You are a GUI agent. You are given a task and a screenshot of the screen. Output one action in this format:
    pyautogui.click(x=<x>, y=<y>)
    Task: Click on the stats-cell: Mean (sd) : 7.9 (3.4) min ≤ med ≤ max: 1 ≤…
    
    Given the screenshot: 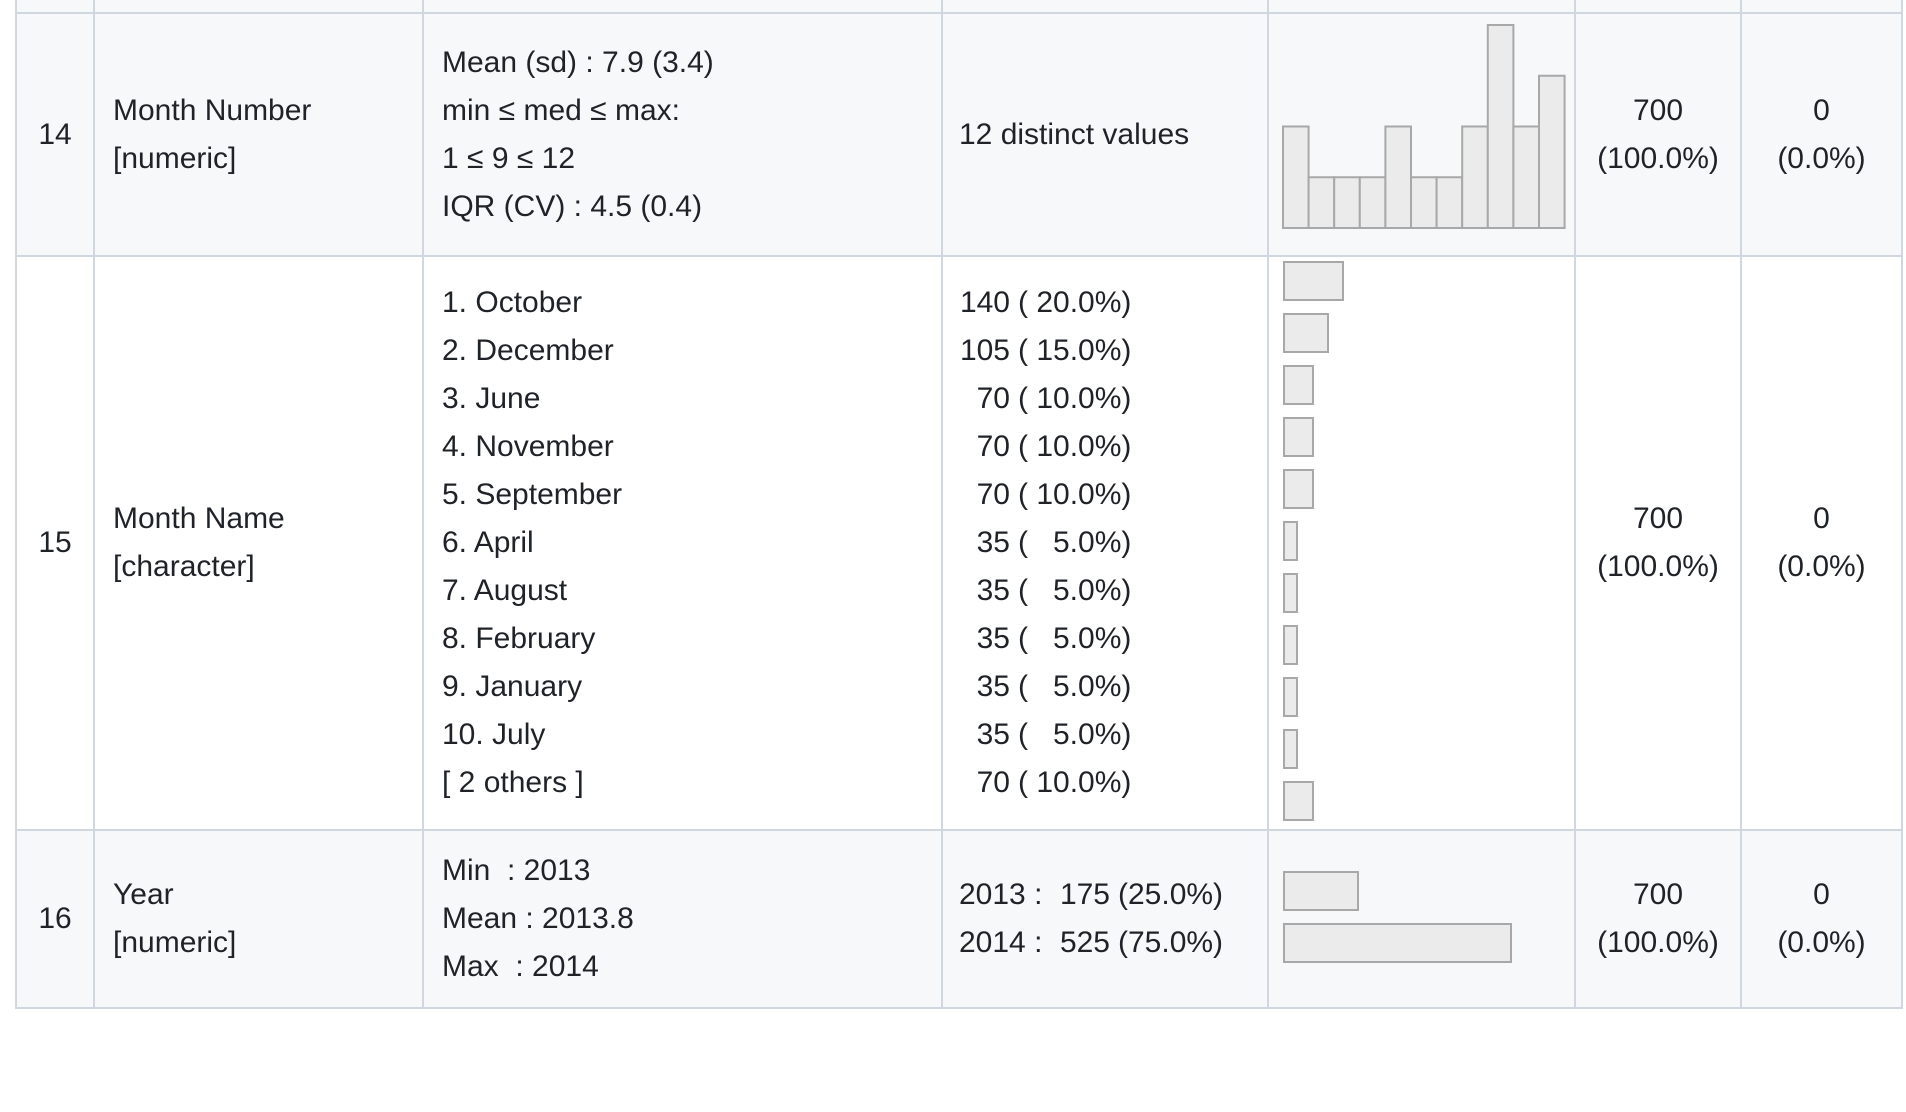 What is the action you would take?
    pyautogui.click(x=682, y=134)
    